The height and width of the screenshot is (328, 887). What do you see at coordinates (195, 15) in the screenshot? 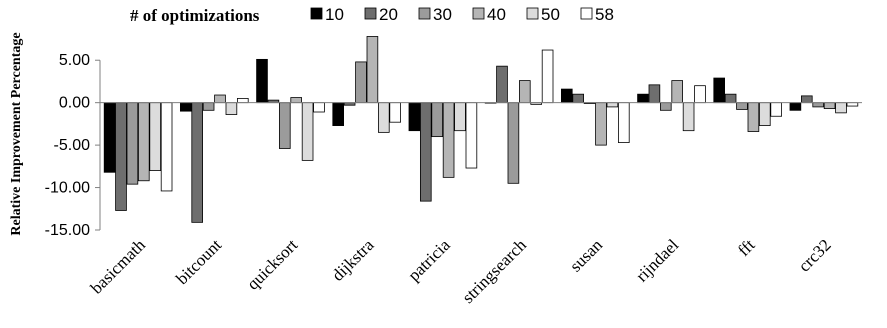
I see `legend-title: # of optimizations` at bounding box center [195, 15].